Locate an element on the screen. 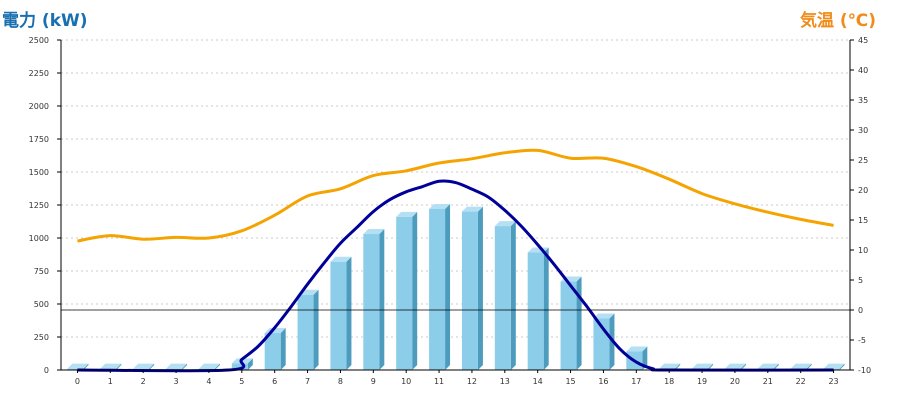 The width and height of the screenshot is (900, 400). x-tick-label: 5 is located at coordinates (241, 381).